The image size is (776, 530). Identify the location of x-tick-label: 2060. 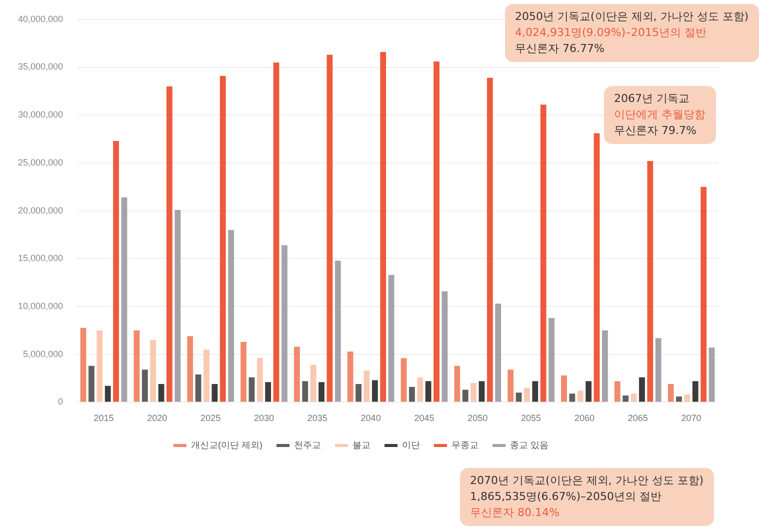
(584, 418).